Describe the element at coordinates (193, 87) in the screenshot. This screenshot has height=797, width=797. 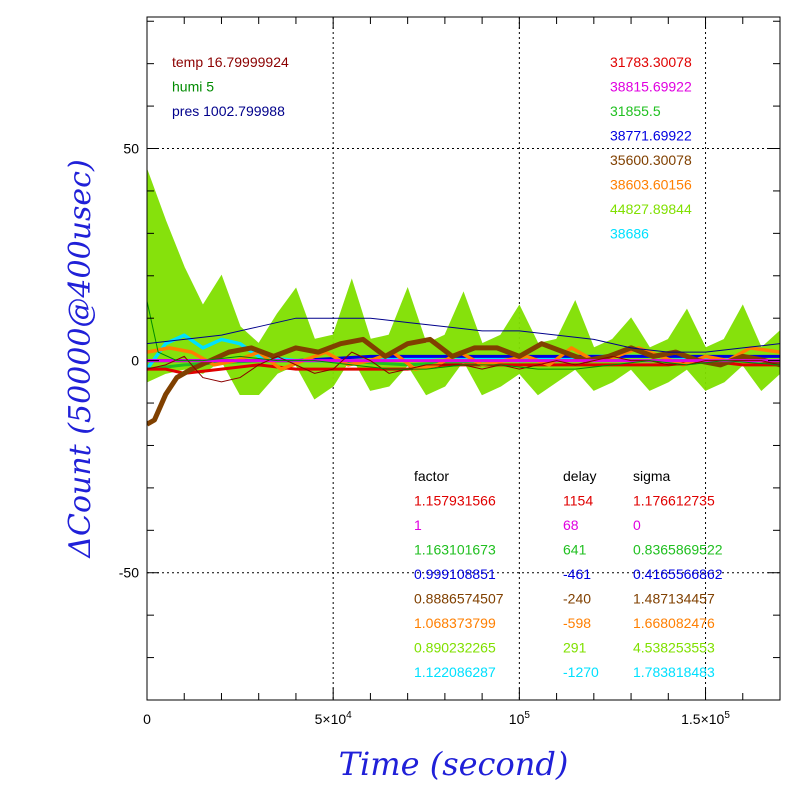
I see `env-legend-1: humi 5` at that location.